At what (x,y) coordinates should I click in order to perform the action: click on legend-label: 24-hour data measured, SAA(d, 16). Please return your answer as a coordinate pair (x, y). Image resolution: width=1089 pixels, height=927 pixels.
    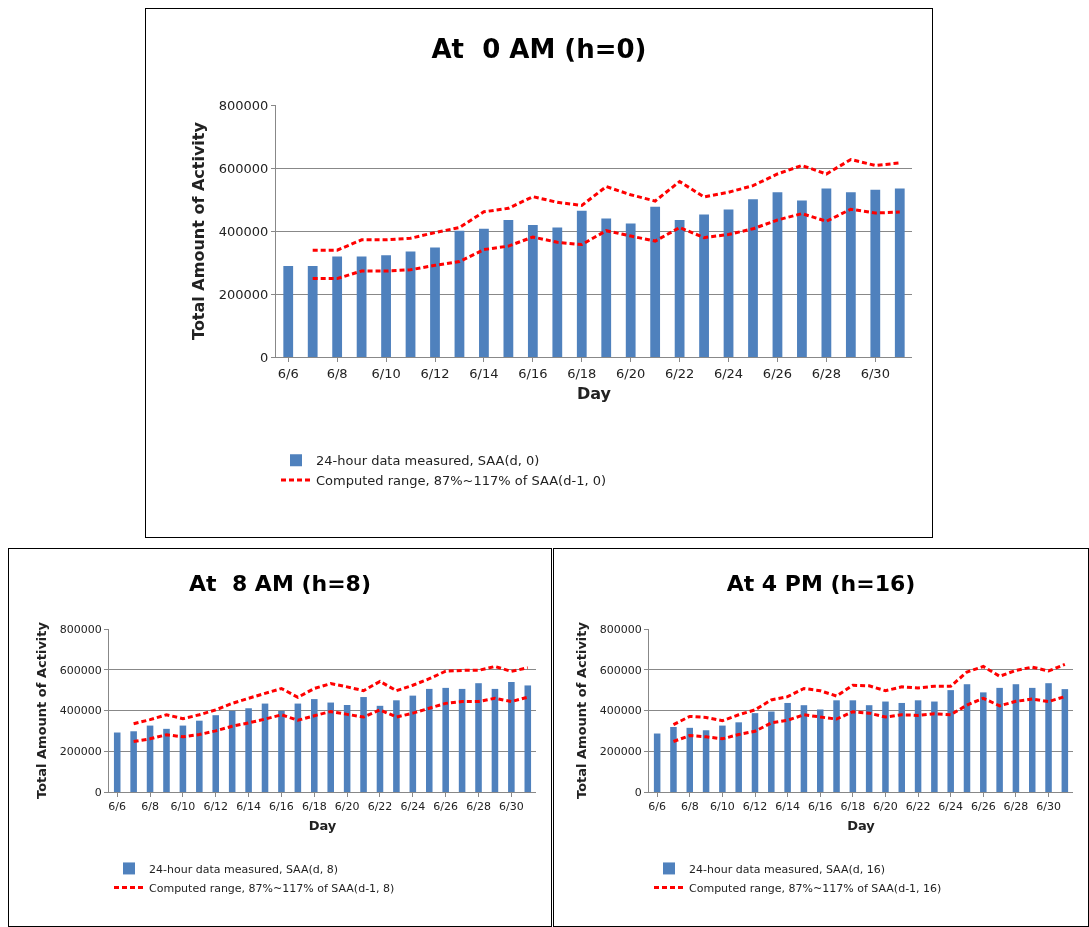
    Looking at the image, I should click on (787, 869).